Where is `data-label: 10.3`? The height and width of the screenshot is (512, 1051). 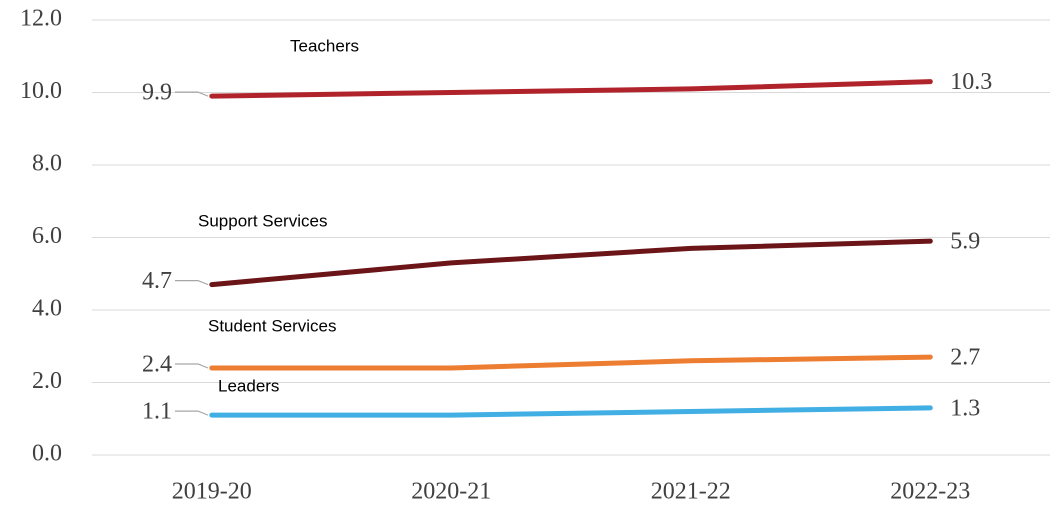
data-label: 10.3 is located at coordinates (971, 82).